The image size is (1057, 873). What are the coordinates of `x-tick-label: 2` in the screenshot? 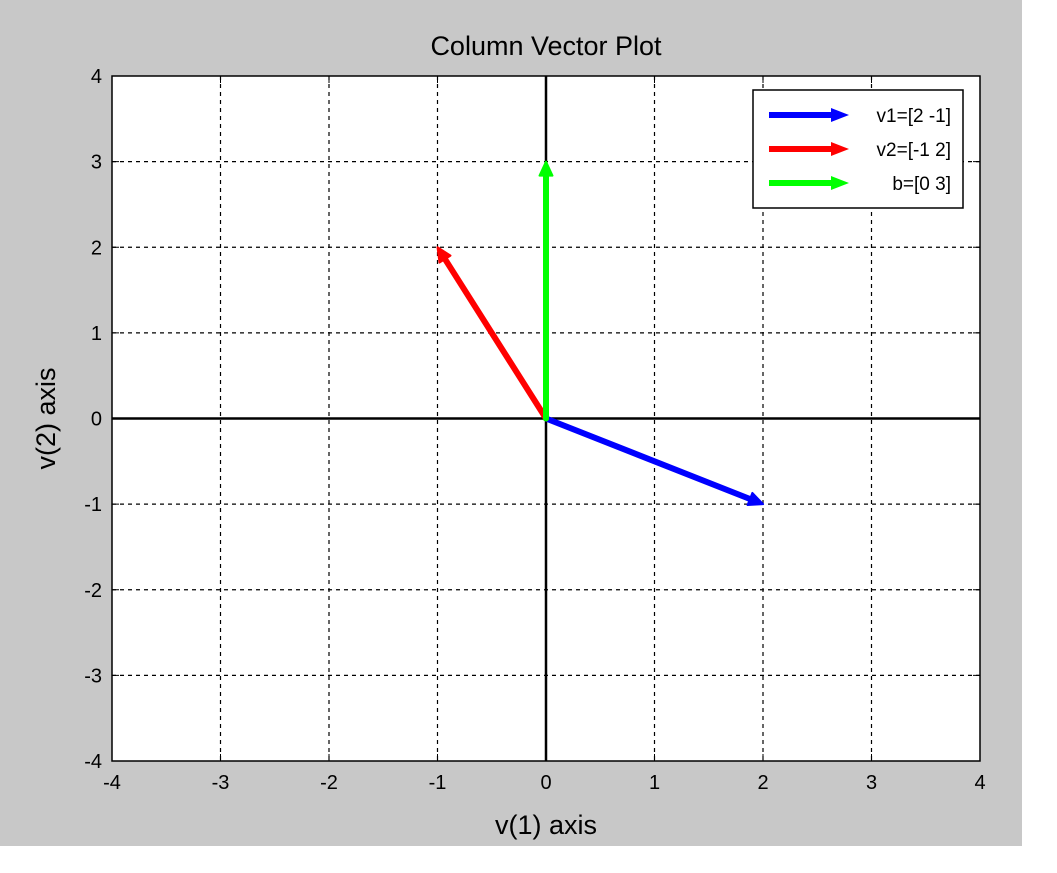 It's located at (762, 783).